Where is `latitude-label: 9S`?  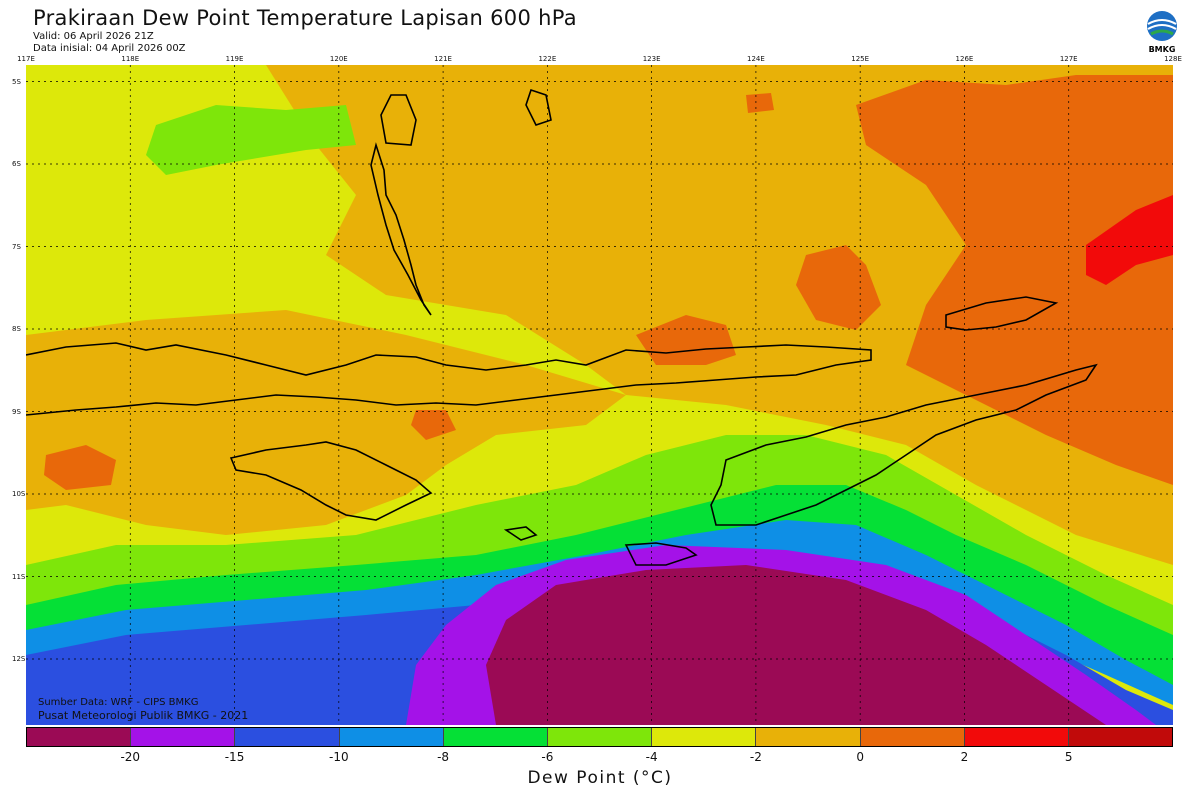 latitude-label: 9S is located at coordinates (16, 411).